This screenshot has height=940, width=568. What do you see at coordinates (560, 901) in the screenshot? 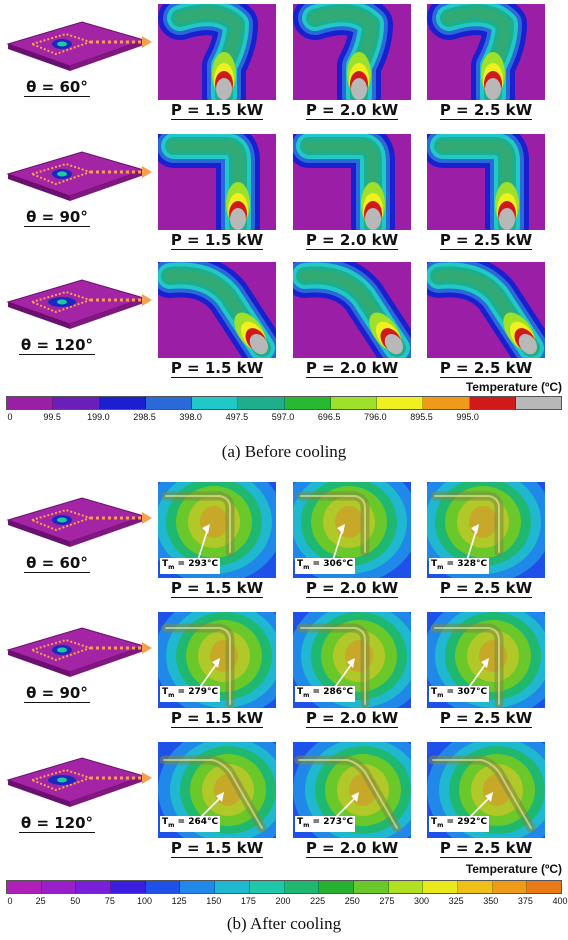
I see `colorbar-tick: 400` at bounding box center [560, 901].